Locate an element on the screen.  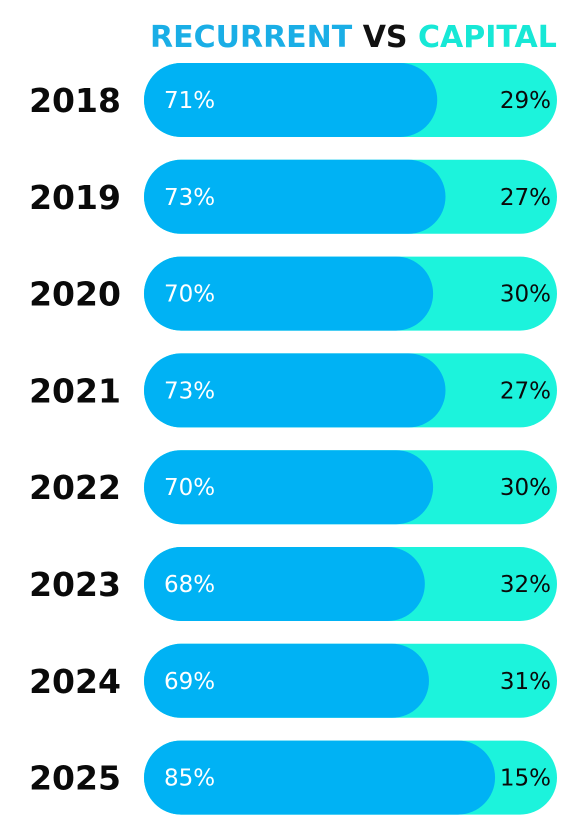
title-capital: CAPITAL is located at coordinates (487, 37).